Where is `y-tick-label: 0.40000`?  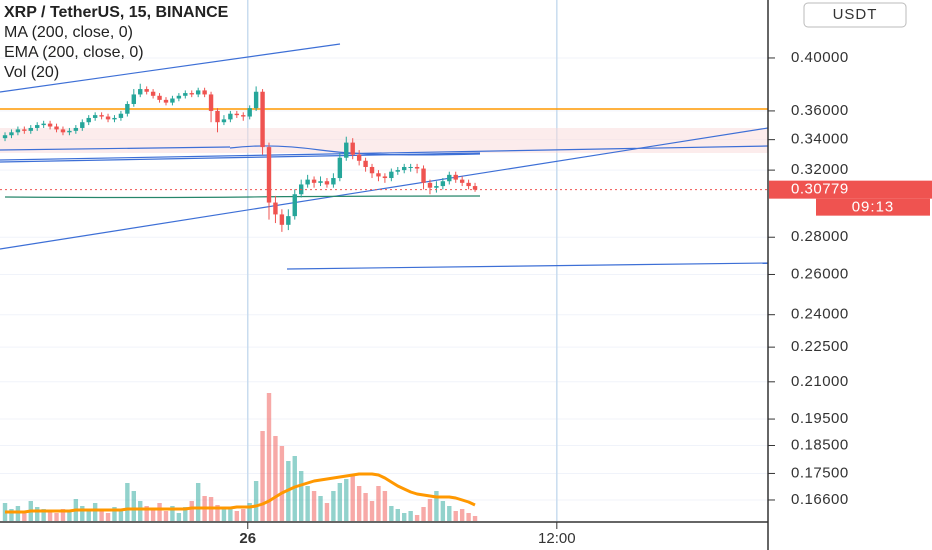
y-tick-label: 0.40000 is located at coordinates (820, 57).